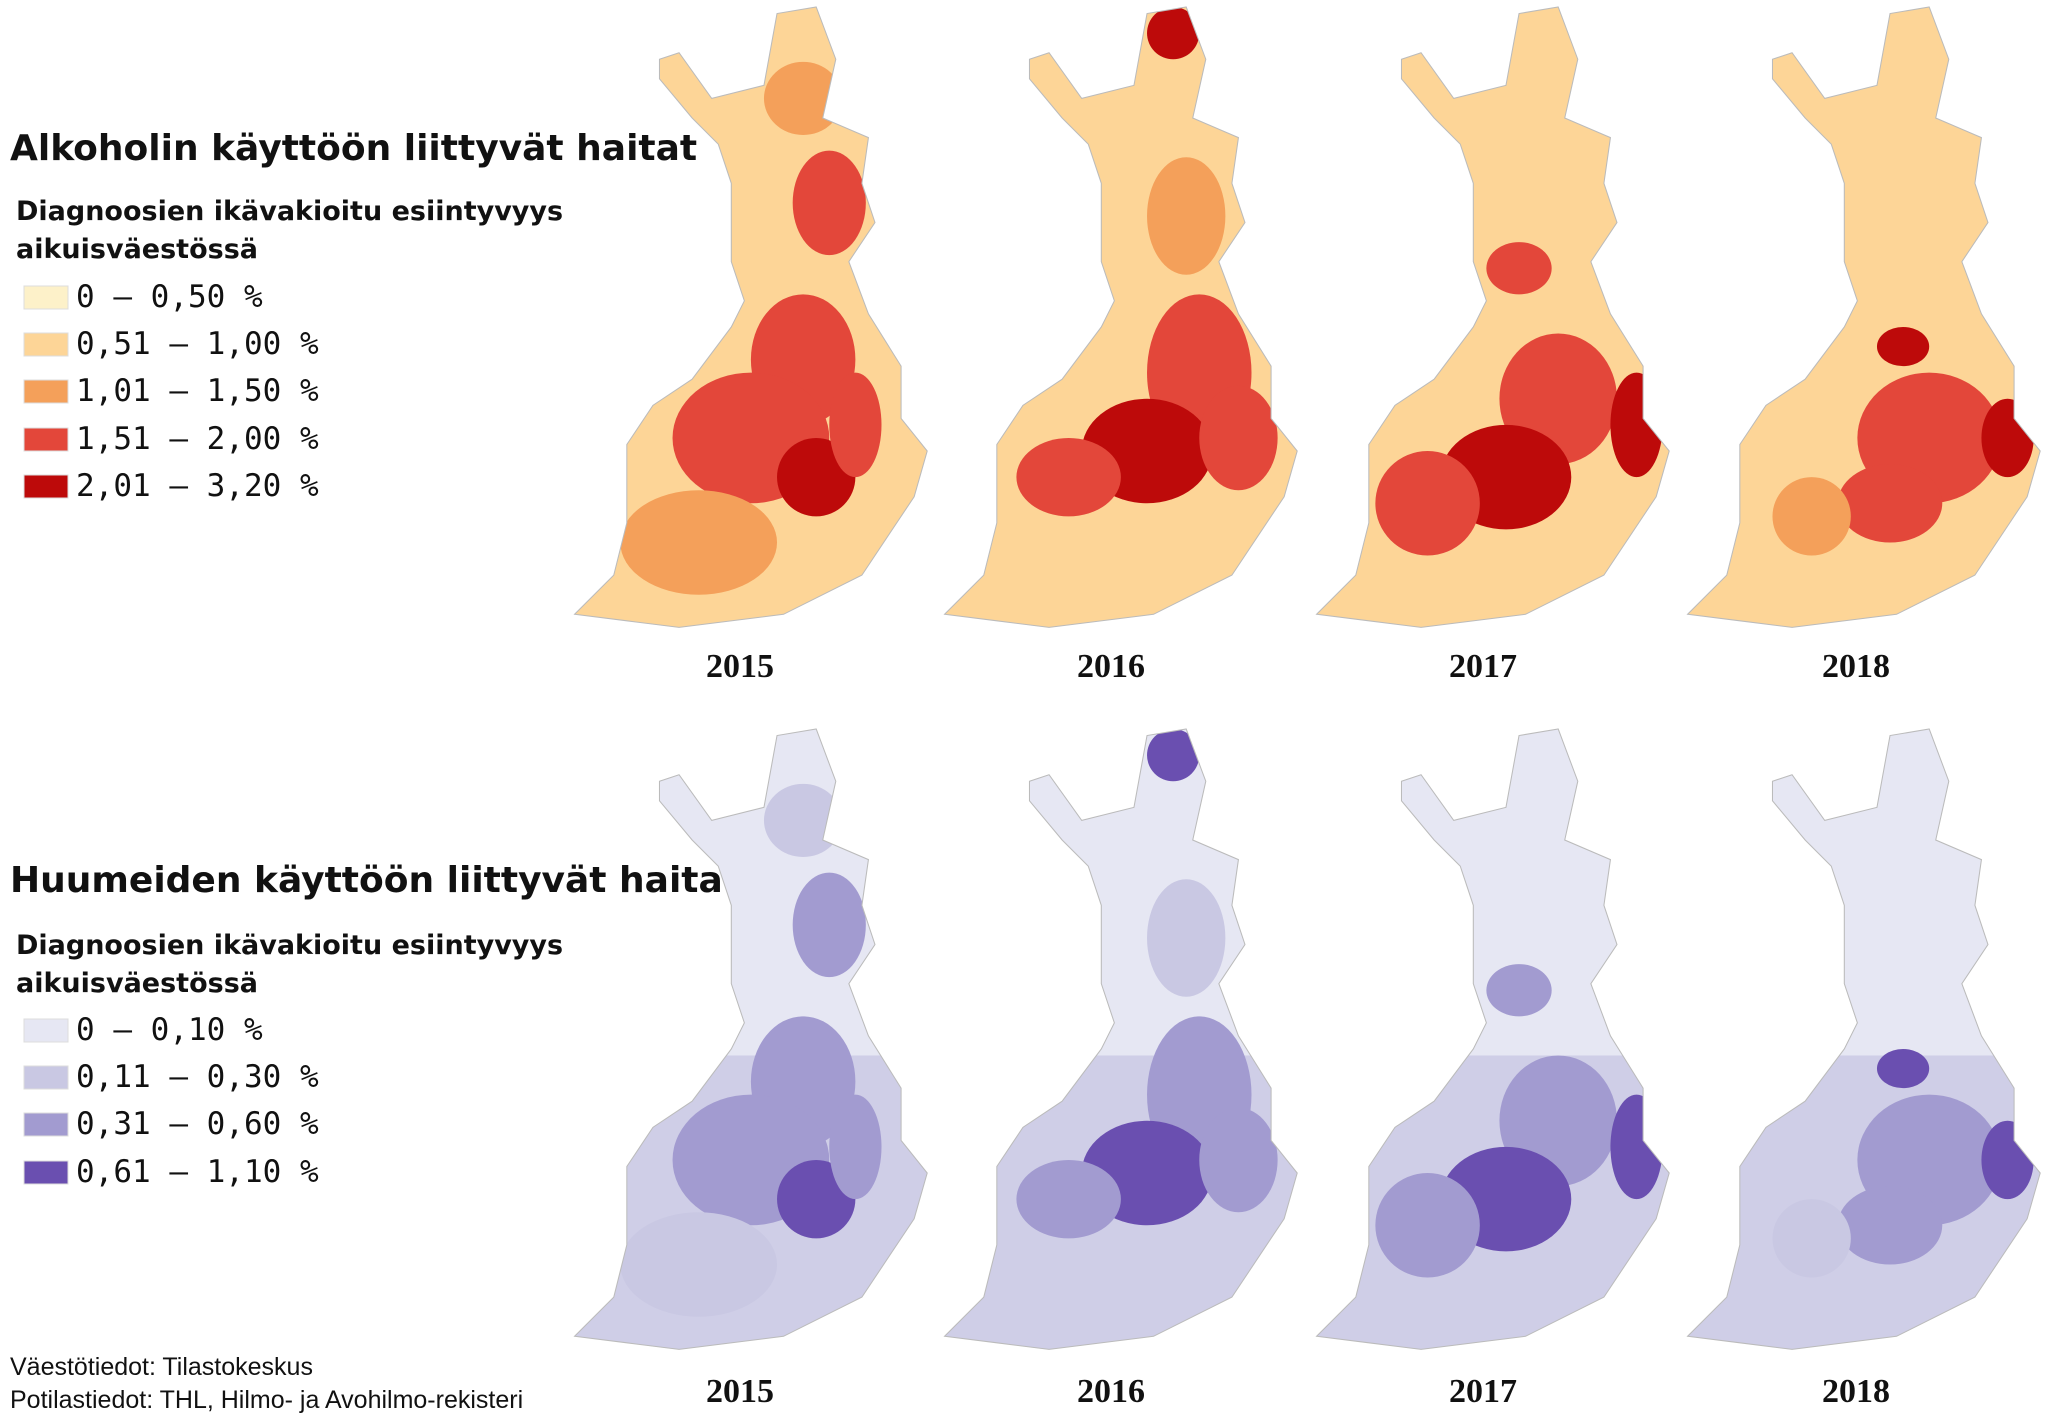 Image resolution: width=2048 pixels, height=1425 pixels. What do you see at coordinates (197, 344) in the screenshot?
I see `legend-label: 0,51 – 1,00 %` at bounding box center [197, 344].